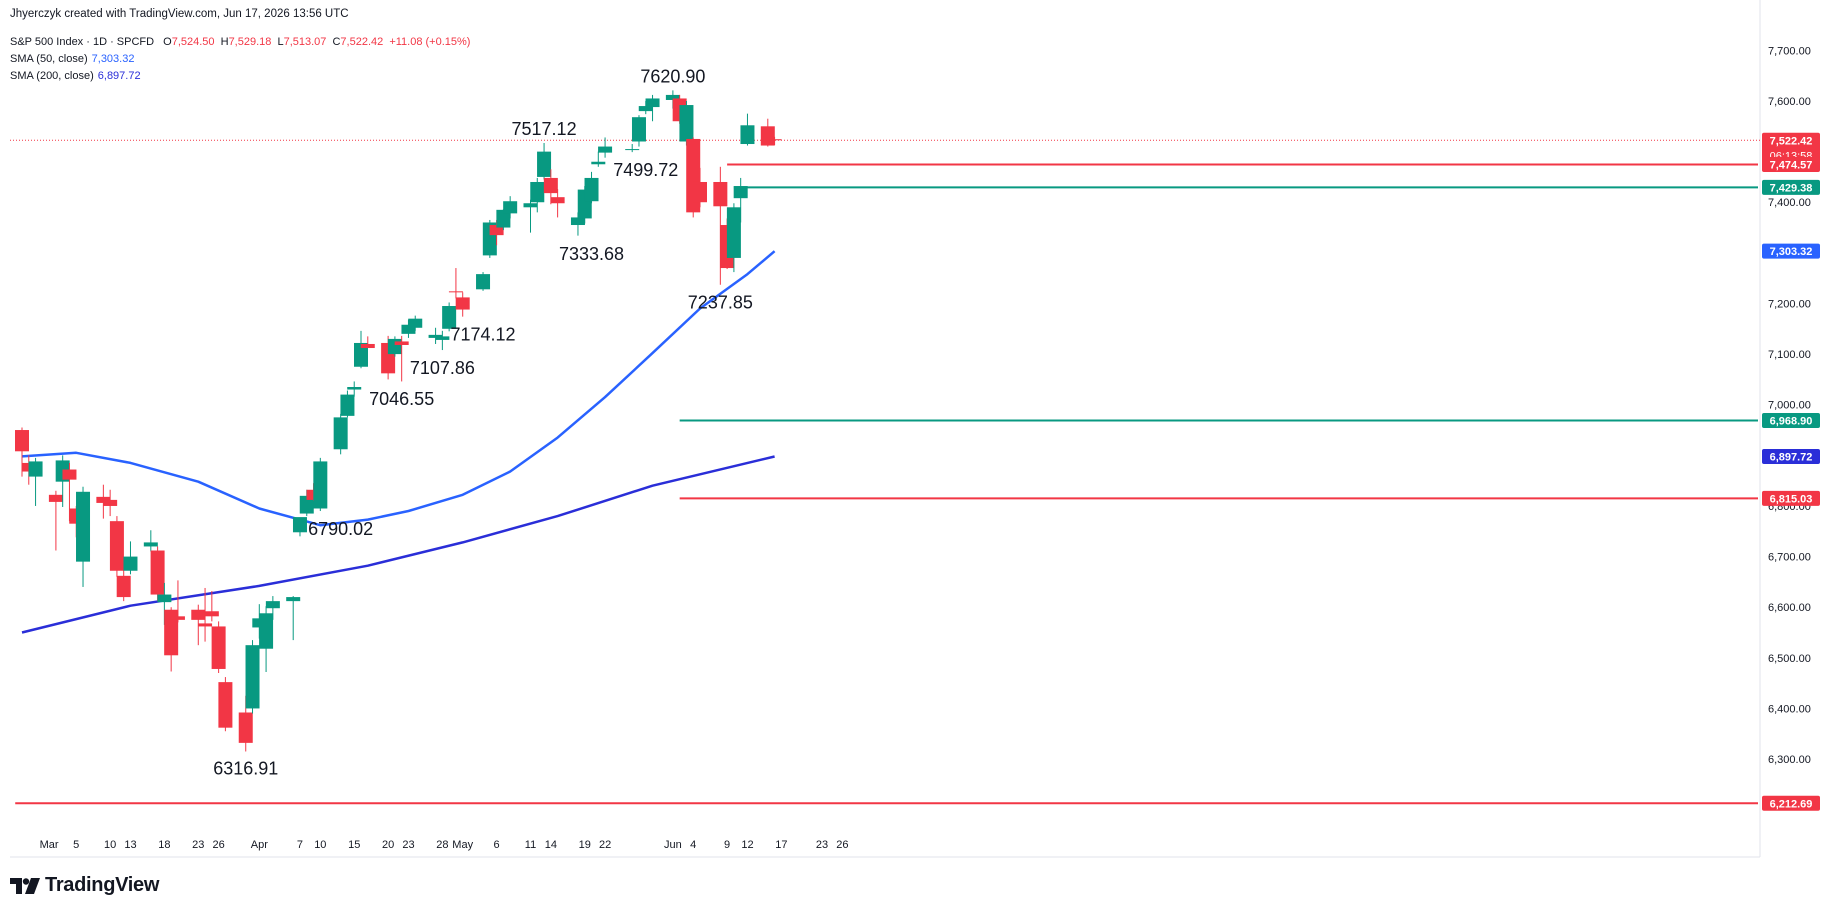  I want to click on price-annotation: 6790.02, so click(340, 529).